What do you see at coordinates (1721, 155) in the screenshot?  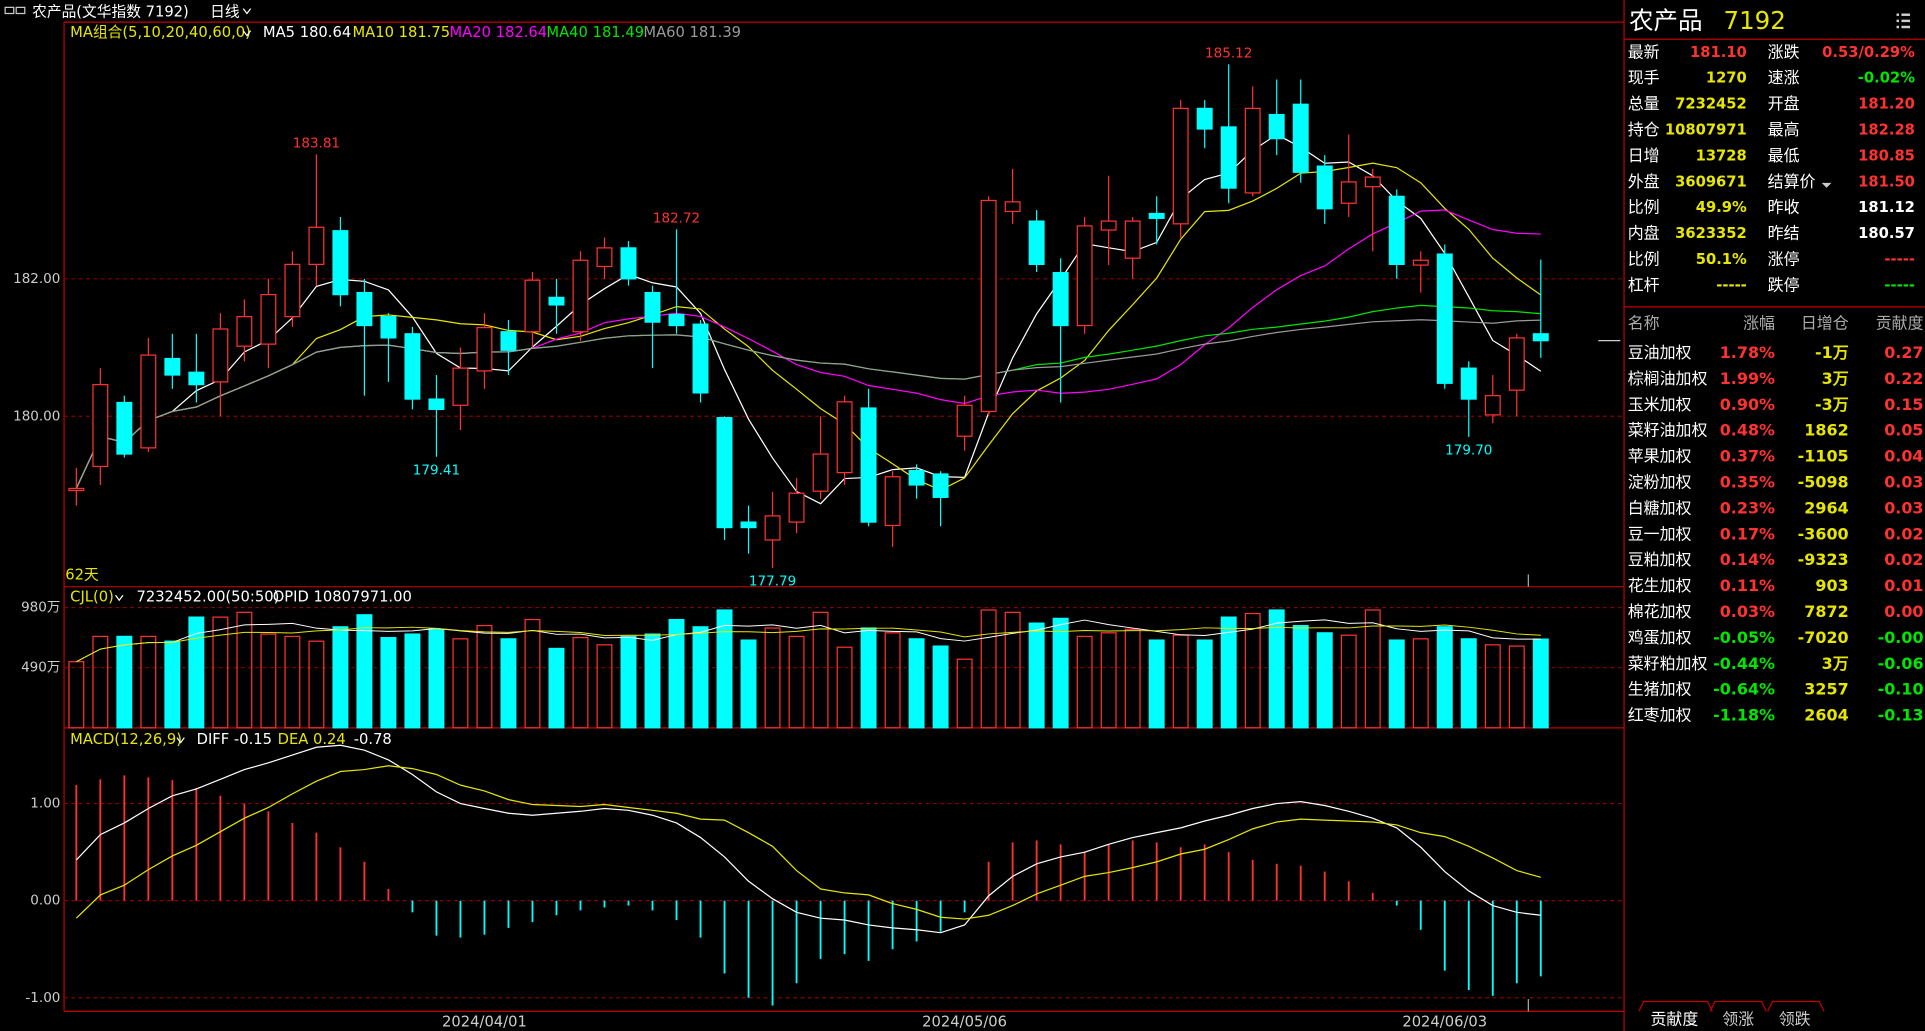 I see `quote-value: 13728` at bounding box center [1721, 155].